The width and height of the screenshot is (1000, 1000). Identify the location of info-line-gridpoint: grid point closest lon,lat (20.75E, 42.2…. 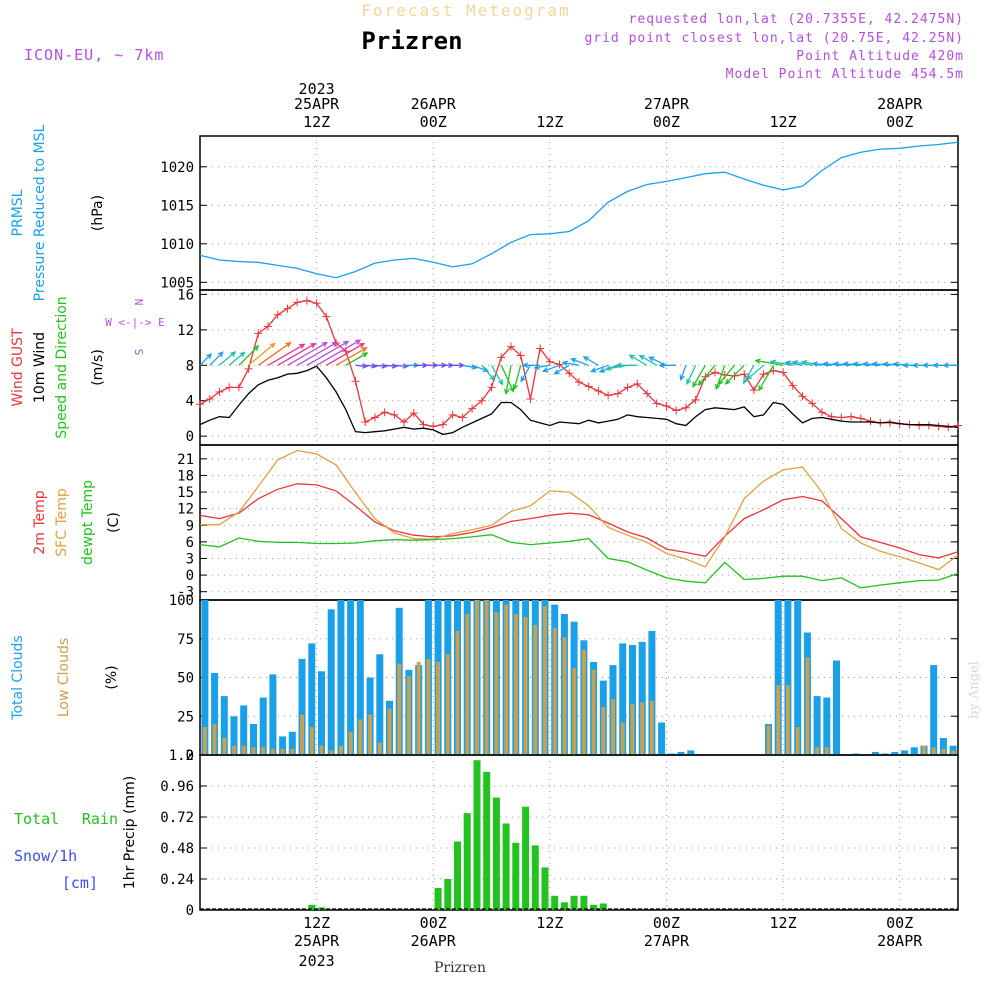
(774, 38).